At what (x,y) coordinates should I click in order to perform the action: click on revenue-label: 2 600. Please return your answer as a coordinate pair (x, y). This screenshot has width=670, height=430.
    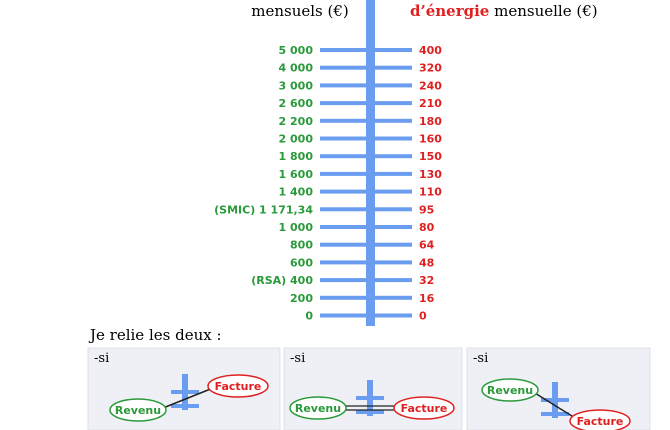
    Looking at the image, I should click on (296, 103).